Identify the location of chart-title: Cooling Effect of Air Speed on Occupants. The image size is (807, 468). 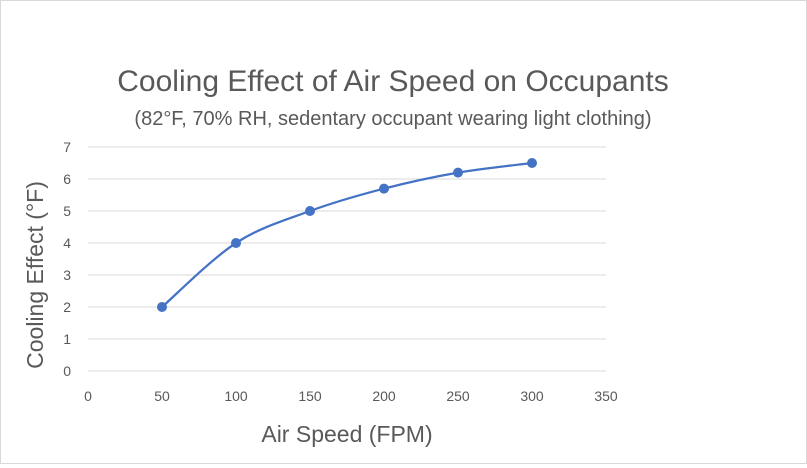
(392, 81).